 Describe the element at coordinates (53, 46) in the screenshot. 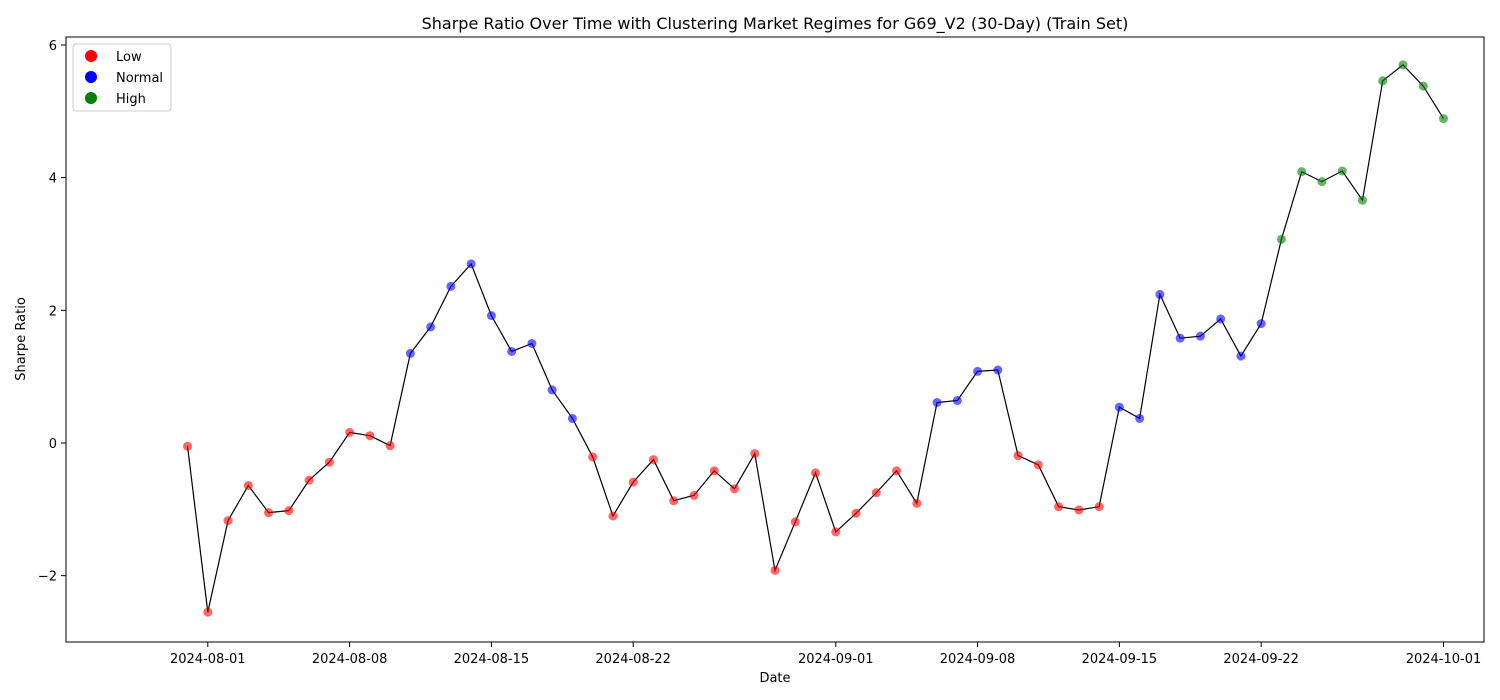

I see `y-tick-label: 6` at that location.